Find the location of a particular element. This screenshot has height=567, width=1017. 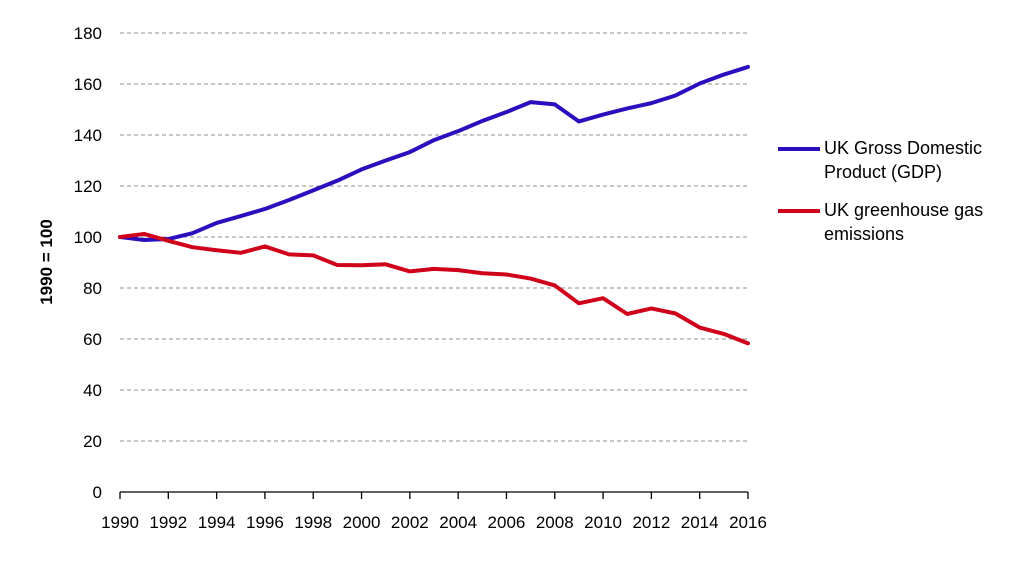

y-axis-label: 1990 = 100 is located at coordinates (46, 262).